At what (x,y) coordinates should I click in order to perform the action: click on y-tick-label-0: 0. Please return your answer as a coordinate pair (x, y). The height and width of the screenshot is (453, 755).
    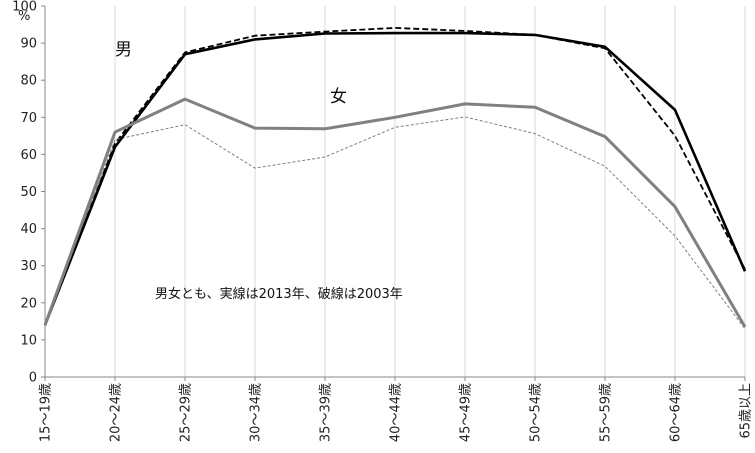
    Looking at the image, I should click on (33, 378).